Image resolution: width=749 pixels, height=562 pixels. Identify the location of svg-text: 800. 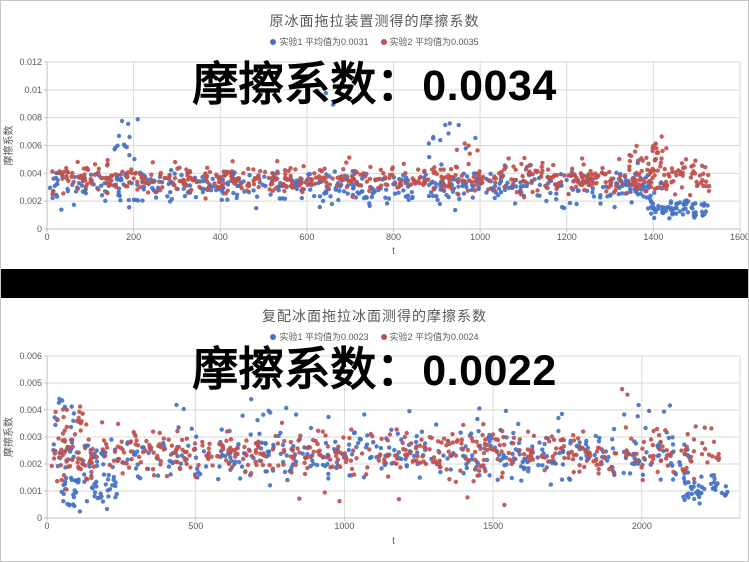
(393, 237).